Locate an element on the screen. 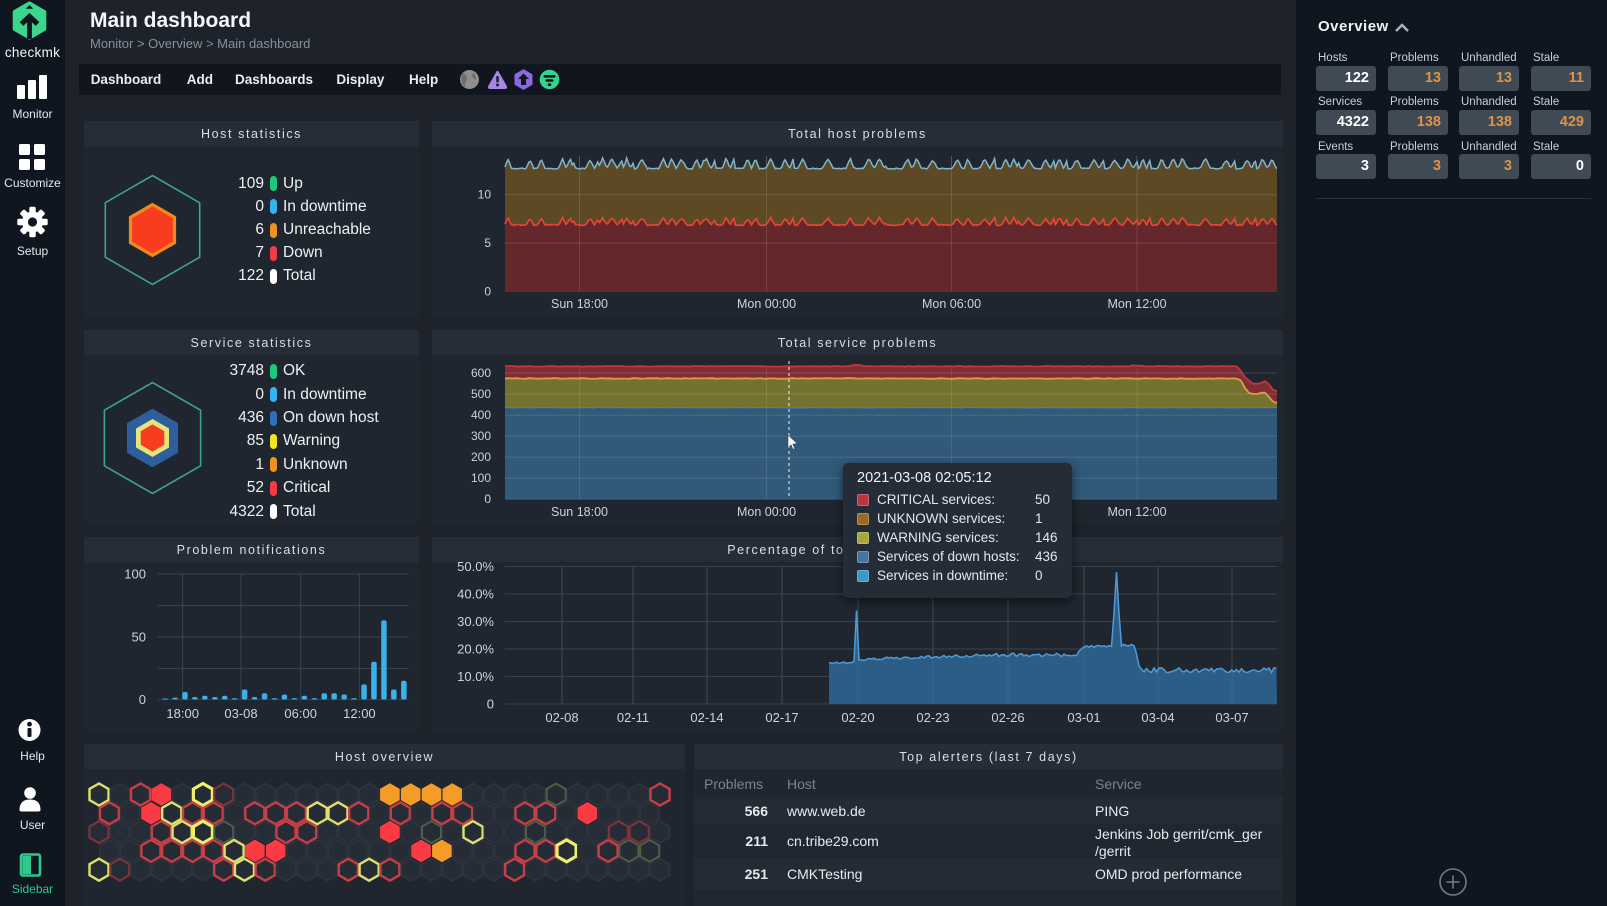 This screenshot has height=906, width=1607. svg-text: 02-20 is located at coordinates (857, 717).